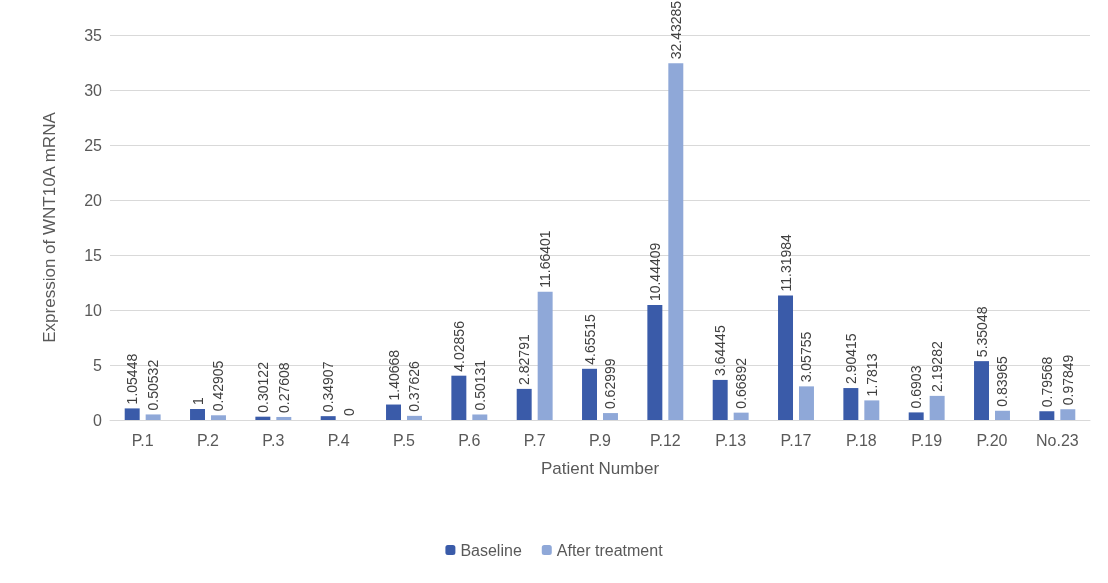 This screenshot has width=1108, height=583. What do you see at coordinates (414, 386) in the screenshot?
I see `data-label: 0.37626` at bounding box center [414, 386].